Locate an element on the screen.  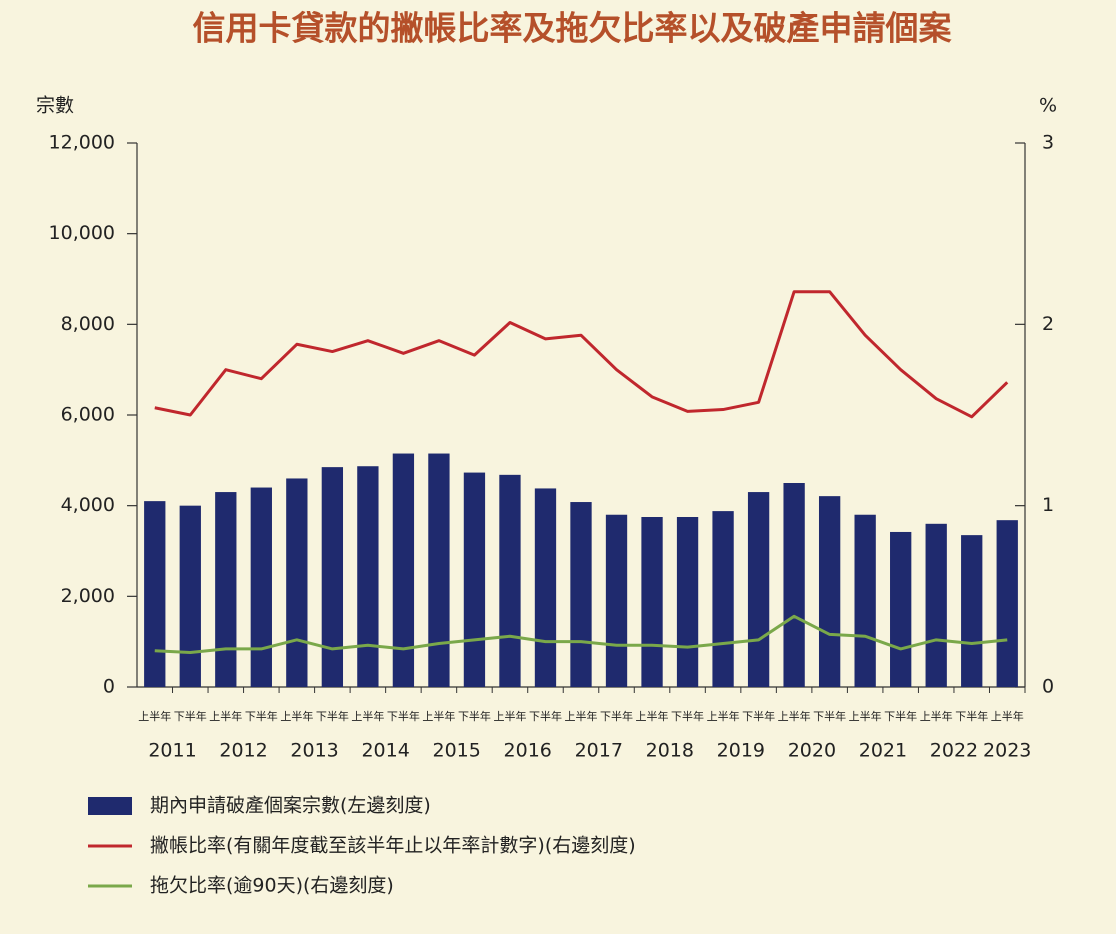
y-tick-label: 12,000 is located at coordinates (82, 143).